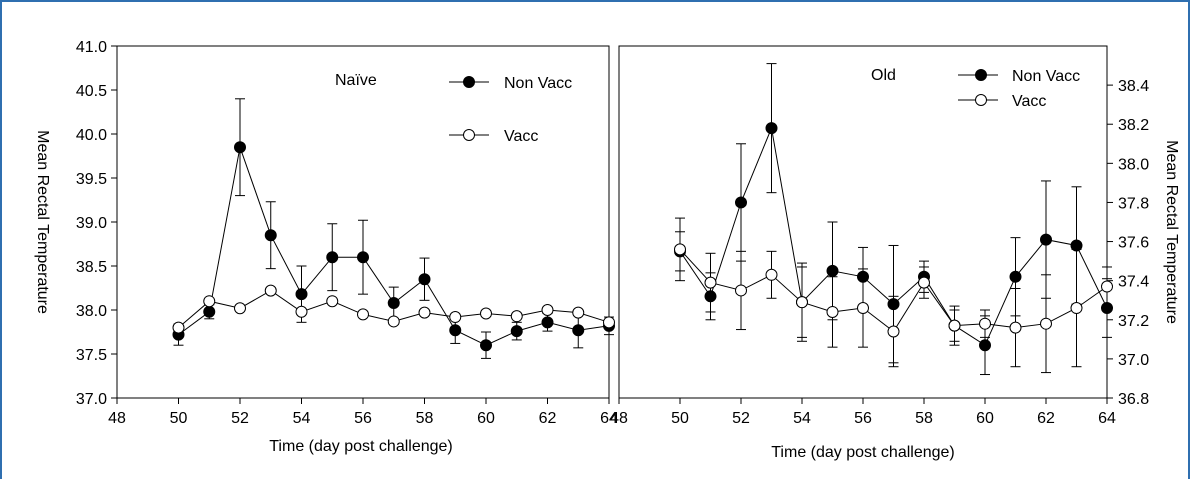 Image resolution: width=1190 pixels, height=479 pixels. What do you see at coordinates (1133, 164) in the screenshot?
I see `y-tick-label-right-6: 38.0` at bounding box center [1133, 164].